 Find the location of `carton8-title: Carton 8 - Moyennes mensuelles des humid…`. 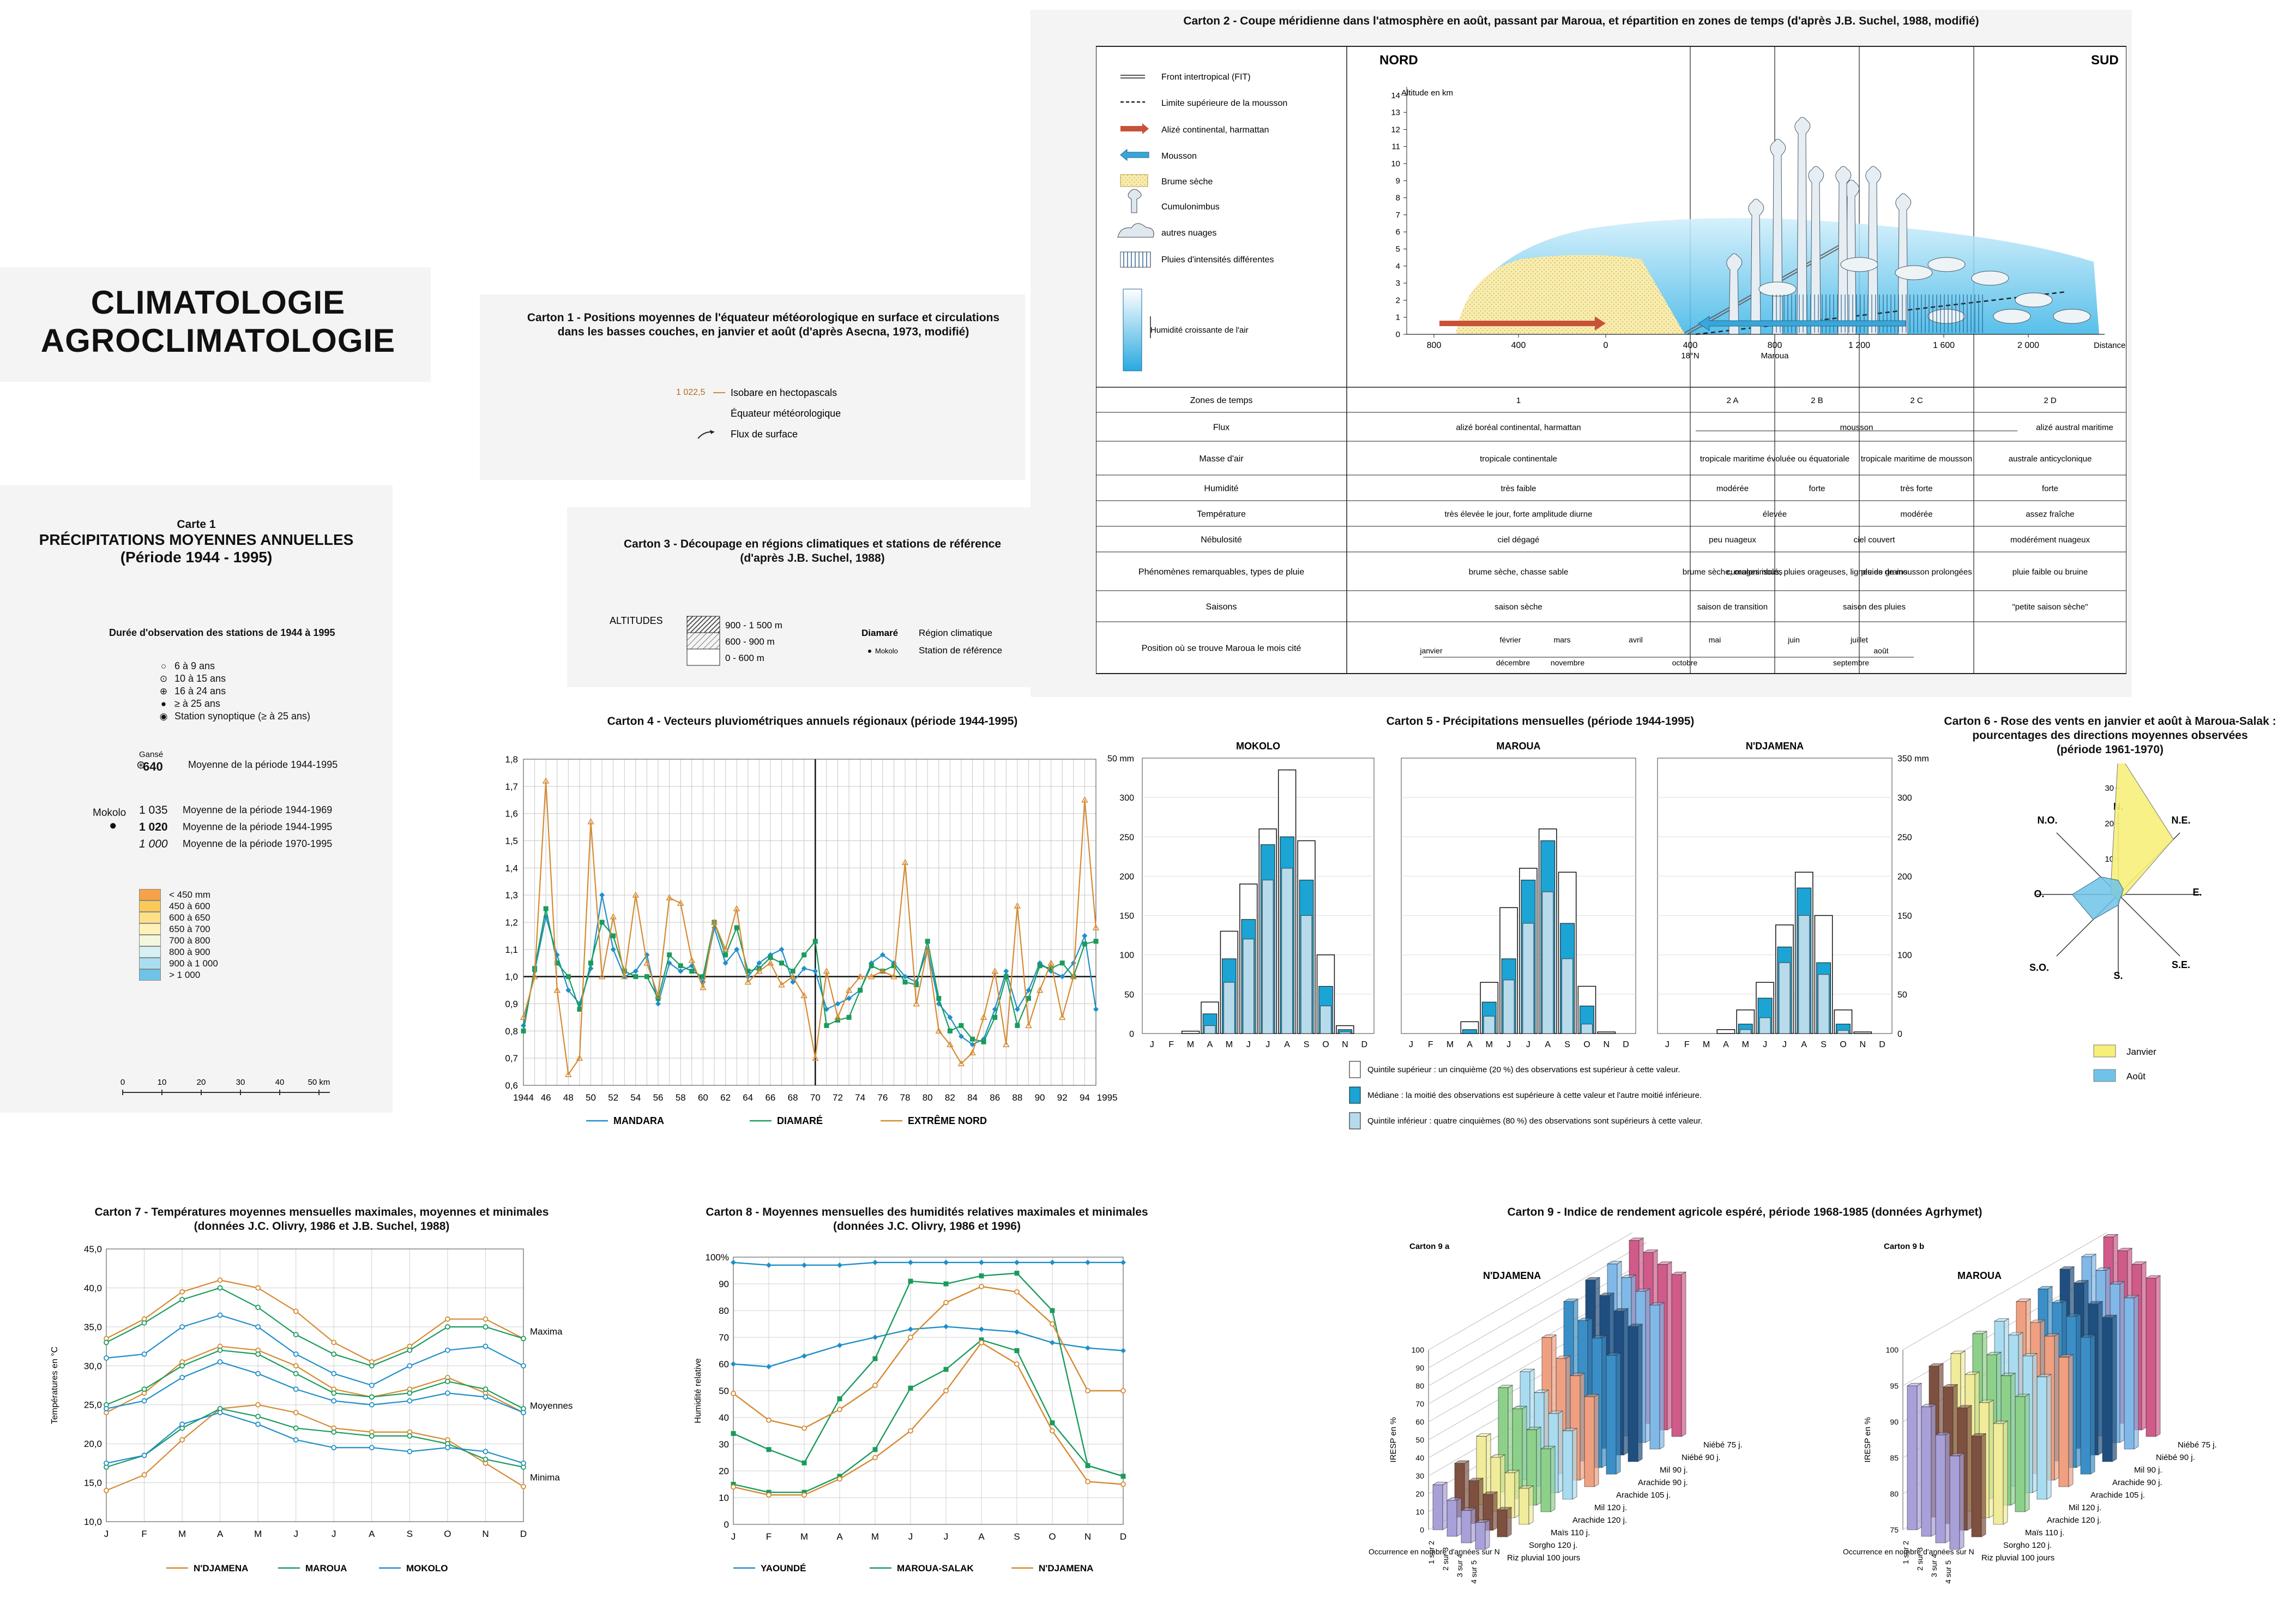

carton8-title: Carton 8 - Moyennes mensuelles des humid… is located at coordinates (927, 1219).